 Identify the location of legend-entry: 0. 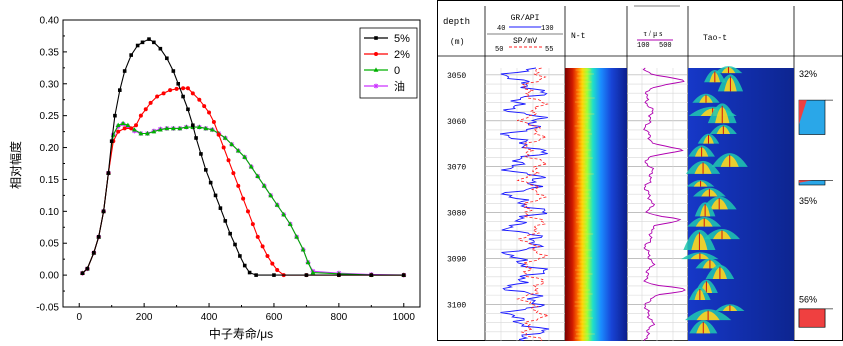
(382, 71).